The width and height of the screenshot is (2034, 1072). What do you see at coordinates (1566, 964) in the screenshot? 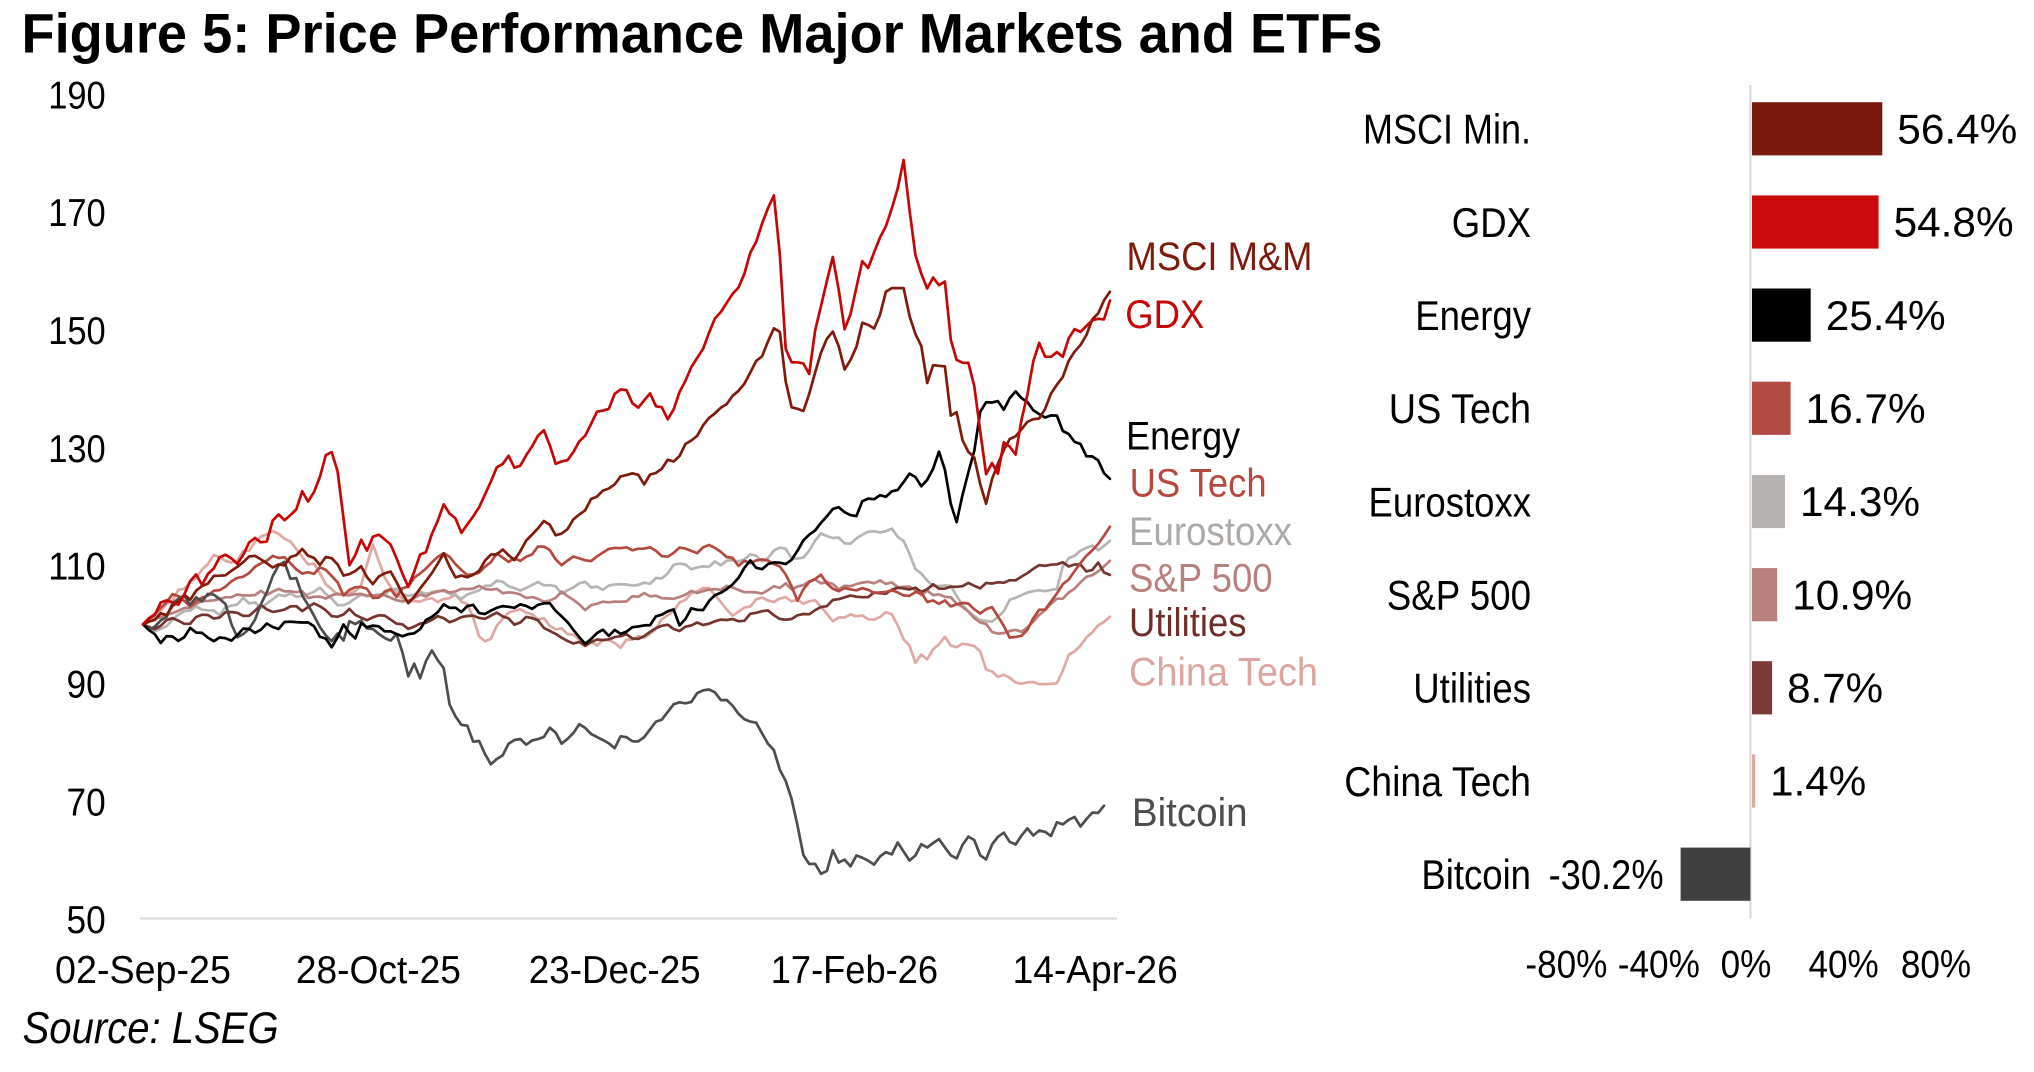
I see `svg-text: -80%` at bounding box center [1566, 964].